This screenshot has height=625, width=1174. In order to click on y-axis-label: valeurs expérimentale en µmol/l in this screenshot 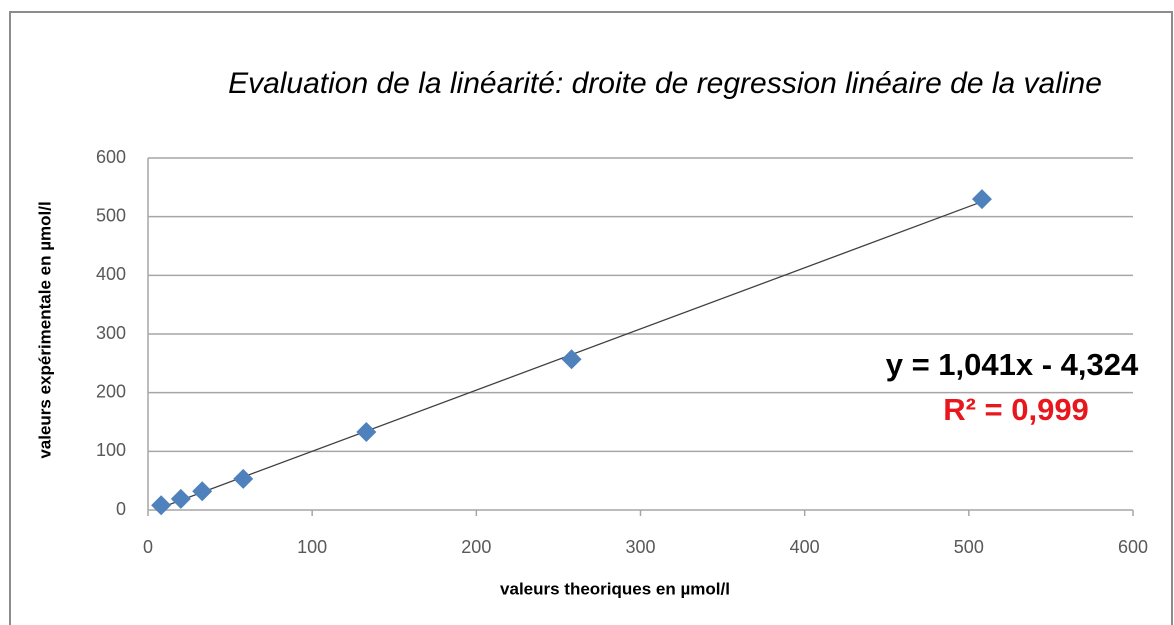, I will do `click(44, 329)`.